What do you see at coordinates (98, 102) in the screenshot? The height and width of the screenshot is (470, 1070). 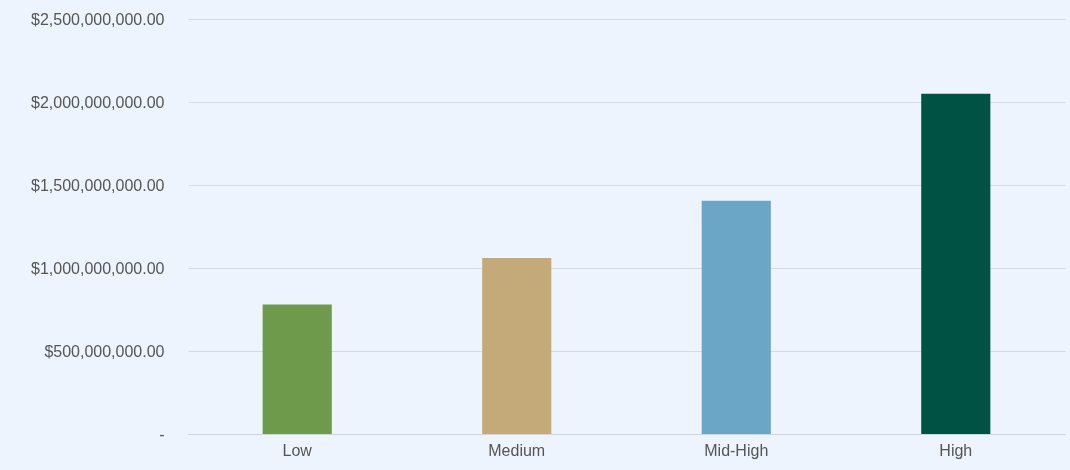 I see `y-tick-label: $2,000,000,000.00` at bounding box center [98, 102].